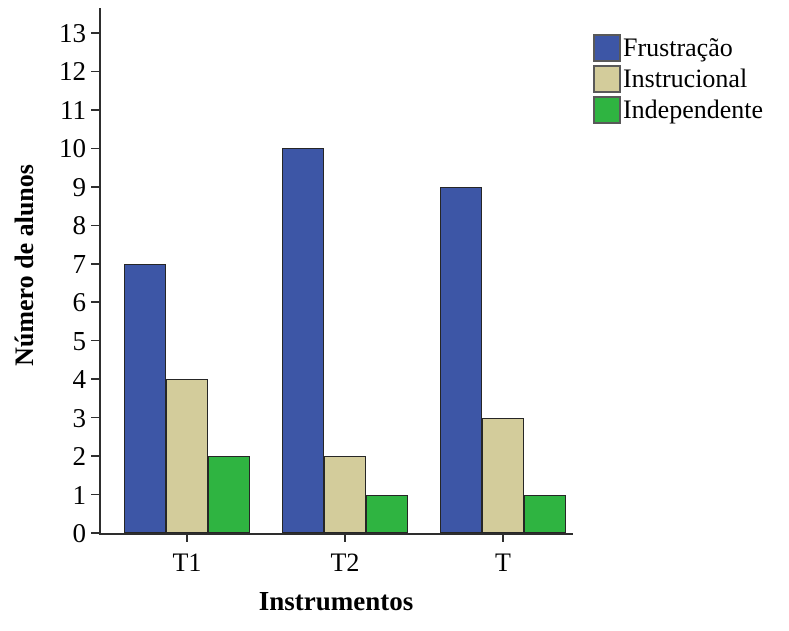 This screenshot has width=789, height=631. I want to click on bar-Independente-T, so click(545, 513).